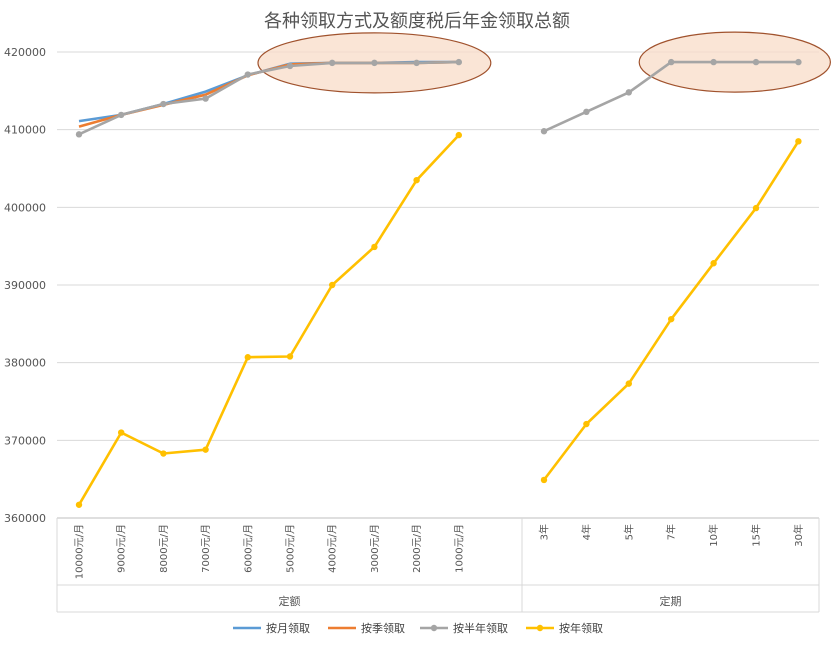  I want to click on x-tick-label: 4000元/月, so click(333, 548).